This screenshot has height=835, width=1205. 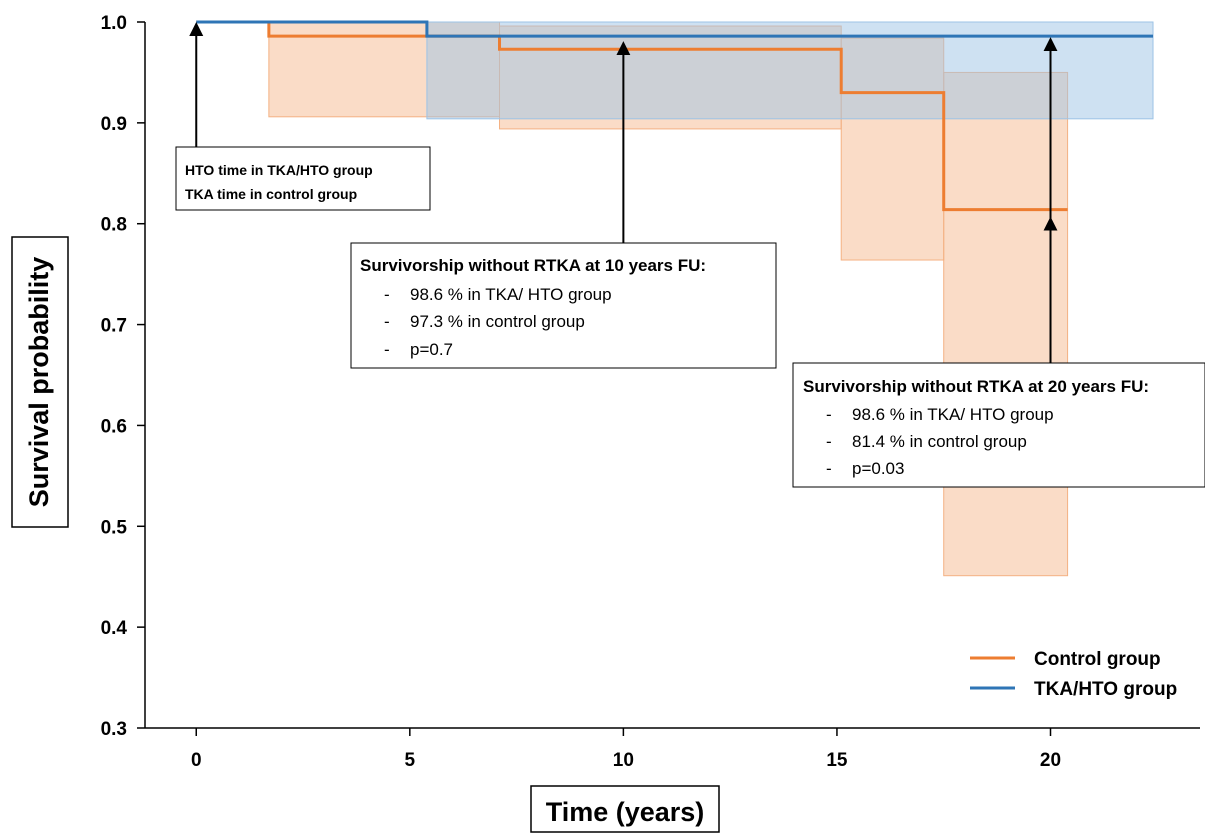 I want to click on x-tick-label: 0, so click(x=196, y=760).